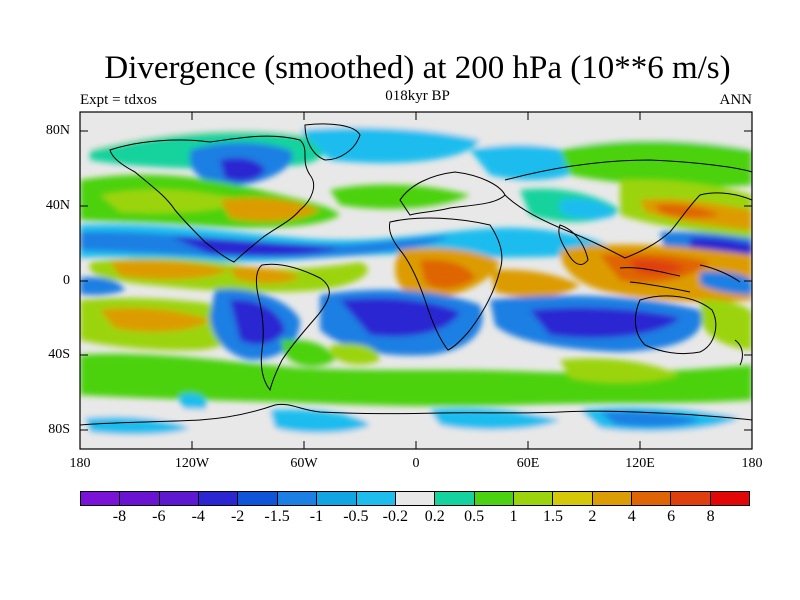  Describe the element at coordinates (356, 516) in the screenshot. I see `legend-label: -0.5` at that location.